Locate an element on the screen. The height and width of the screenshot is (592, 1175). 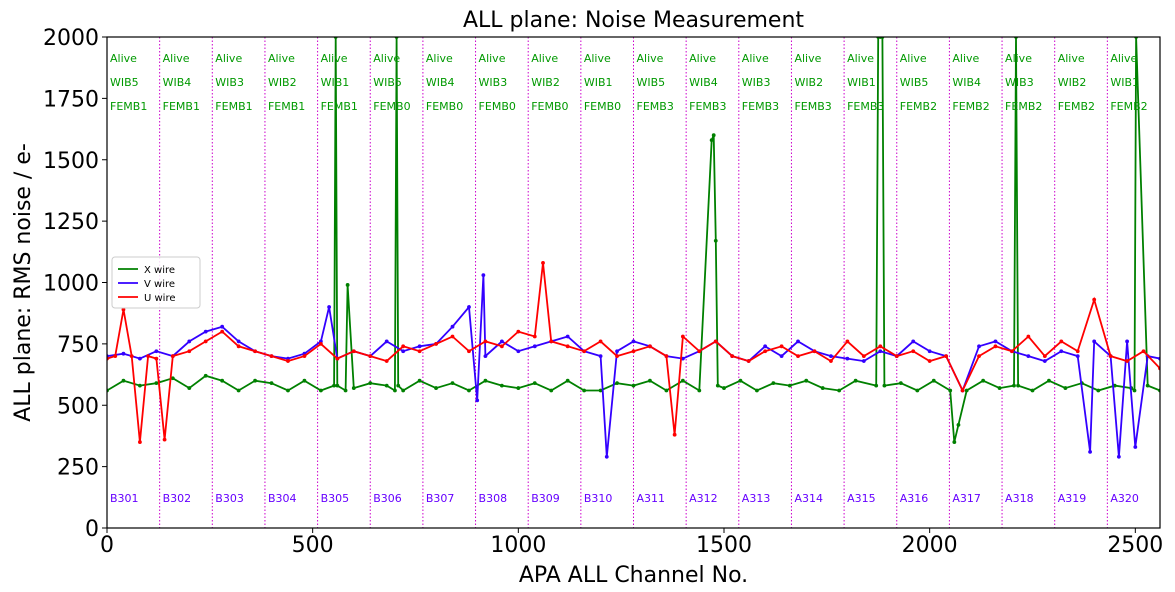
y-tick-label: 1500 is located at coordinates (71, 161).